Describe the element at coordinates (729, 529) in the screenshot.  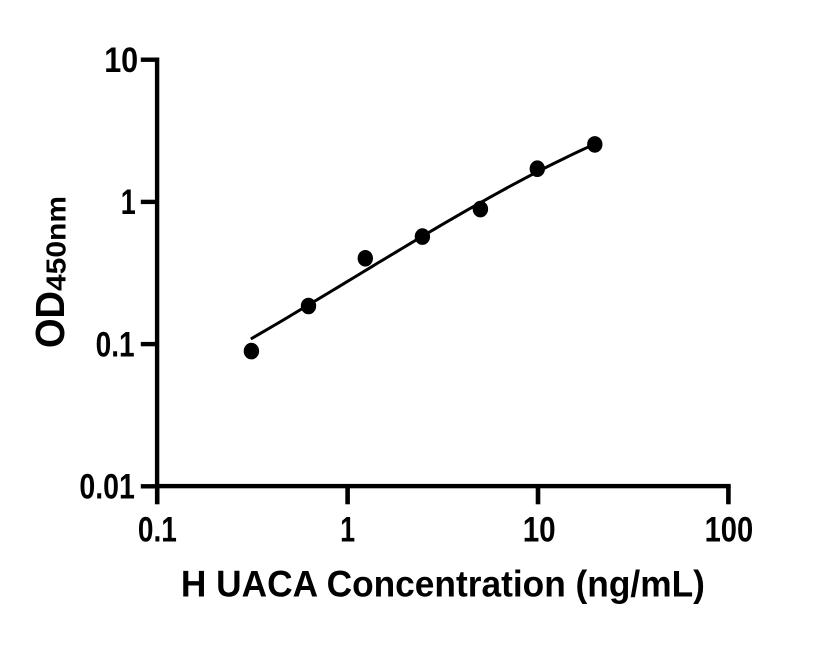
I see `svg-text: 100` at that location.